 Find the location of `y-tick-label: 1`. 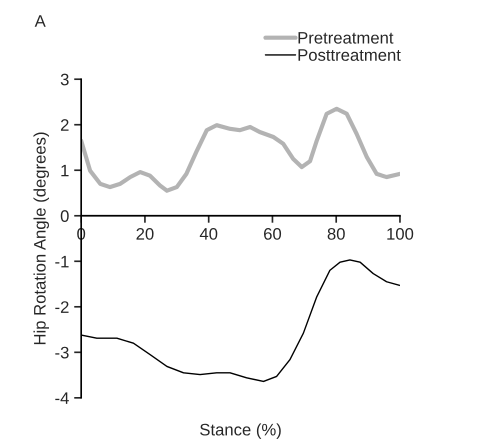

y-tick-label: 1 is located at coordinates (65, 170).